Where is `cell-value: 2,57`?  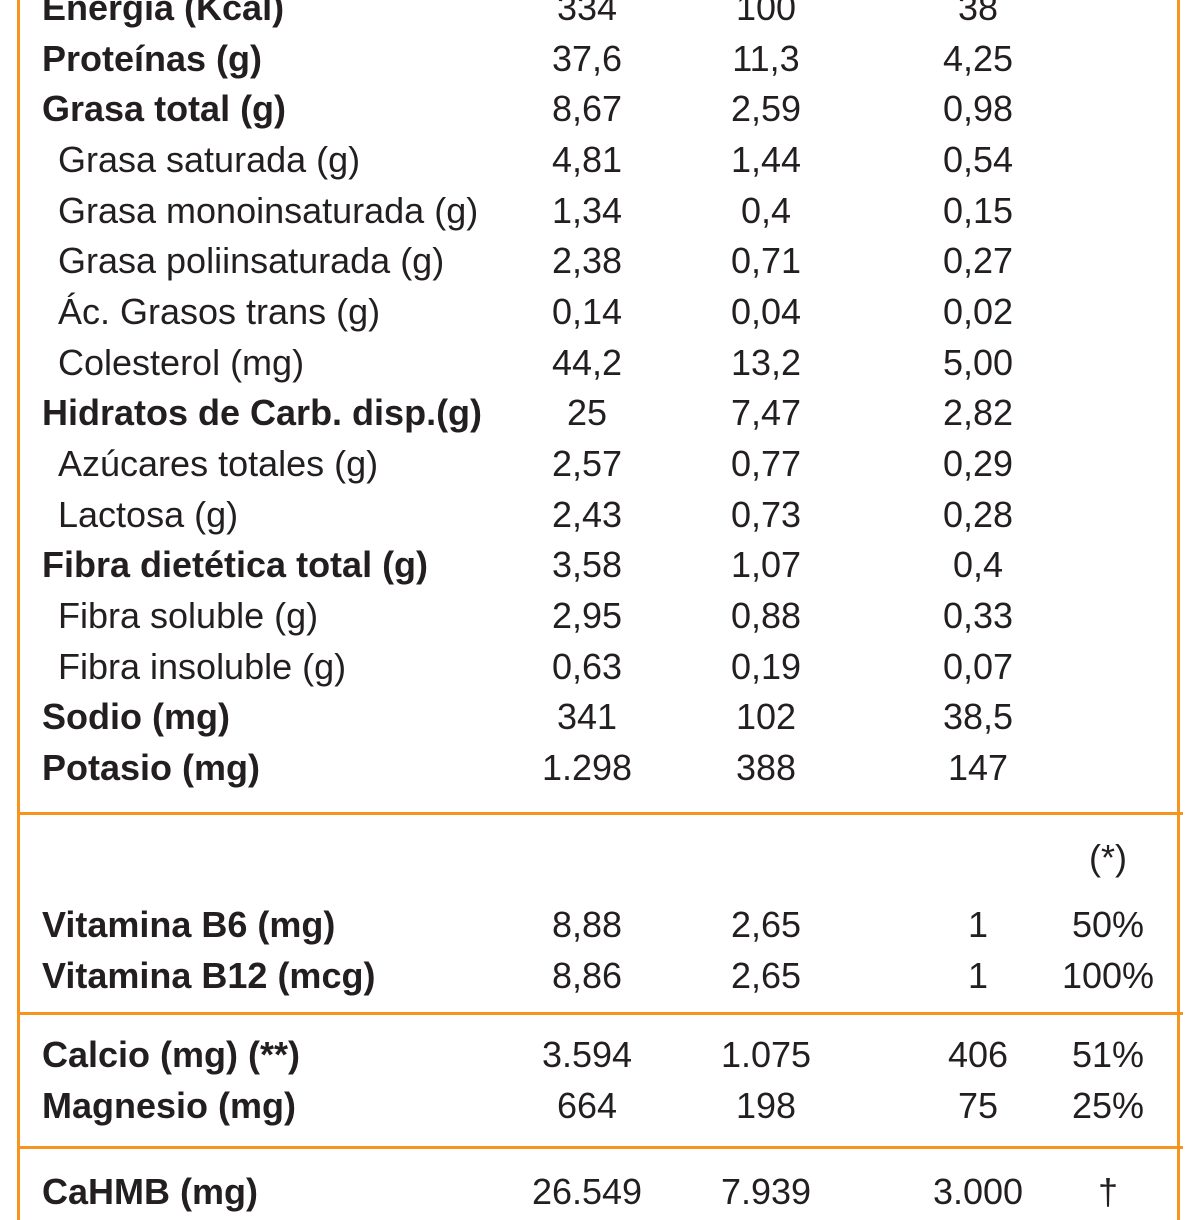 cell-value: 2,57 is located at coordinates (587, 464).